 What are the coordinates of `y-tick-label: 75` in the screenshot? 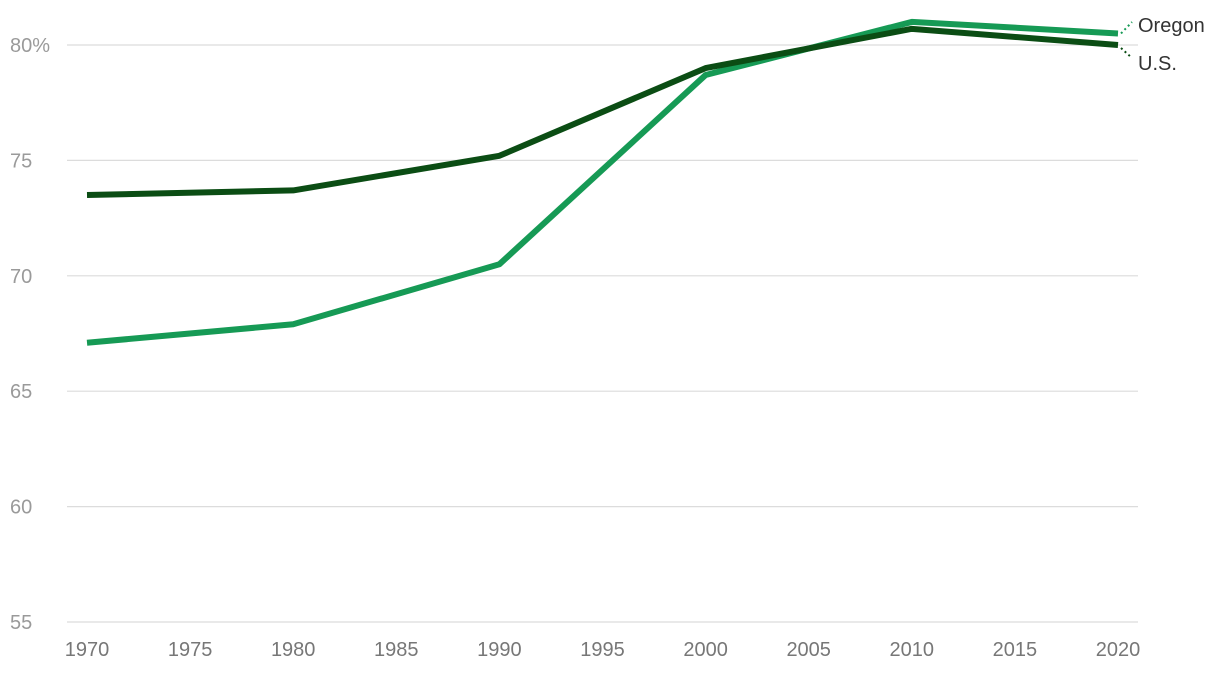 It's located at (21, 161).